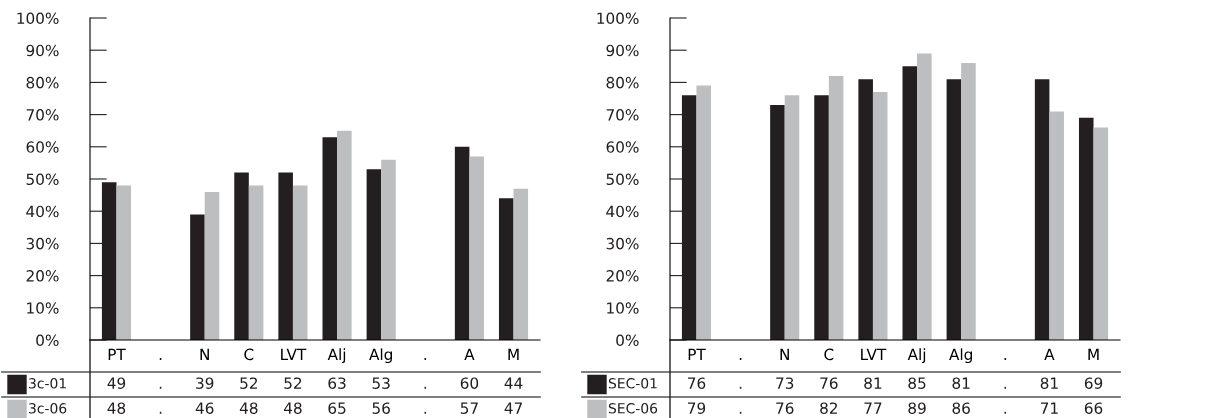 The image size is (1210, 418). Describe the element at coordinates (47, 383) in the screenshot. I see `legend-label: 3c-01` at that location.